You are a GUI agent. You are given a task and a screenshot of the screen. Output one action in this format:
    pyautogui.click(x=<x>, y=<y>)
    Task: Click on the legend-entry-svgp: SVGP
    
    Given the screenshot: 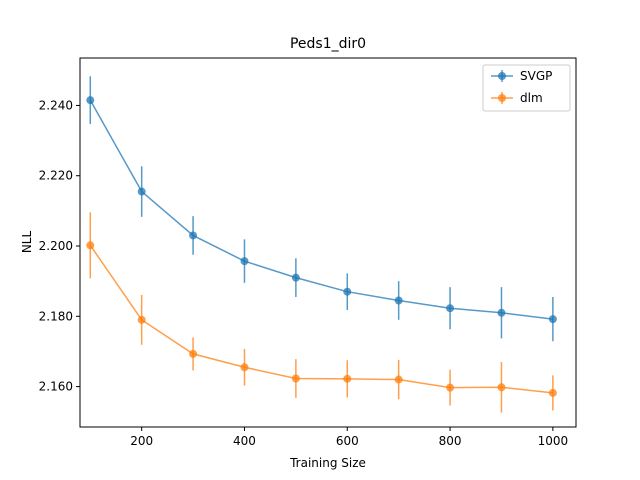 What is the action you would take?
    pyautogui.click(x=521, y=76)
    